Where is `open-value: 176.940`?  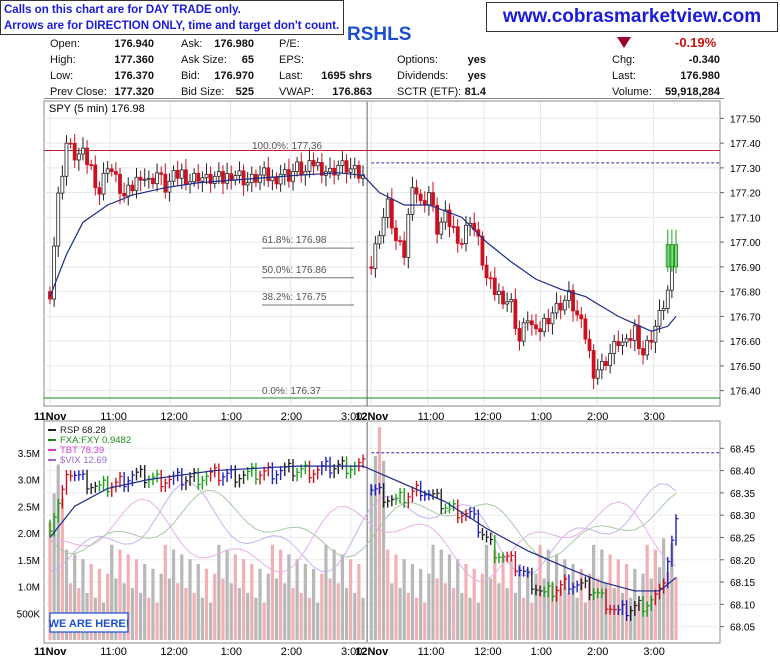
open-value: 176.940 is located at coordinates (134, 44).